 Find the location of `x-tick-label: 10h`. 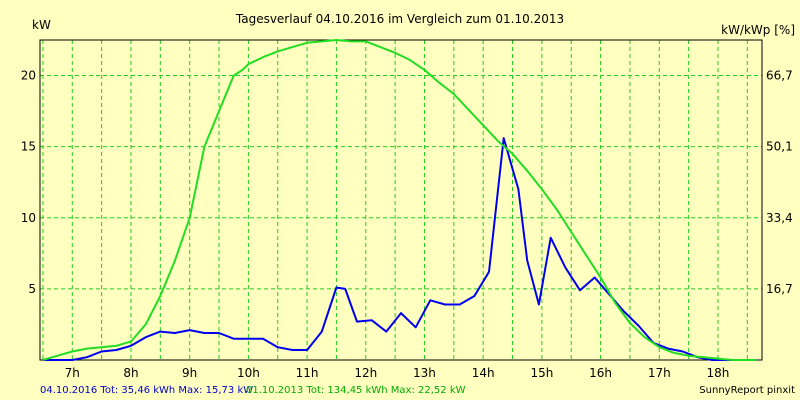

x-tick-label: 10h is located at coordinates (248, 373).